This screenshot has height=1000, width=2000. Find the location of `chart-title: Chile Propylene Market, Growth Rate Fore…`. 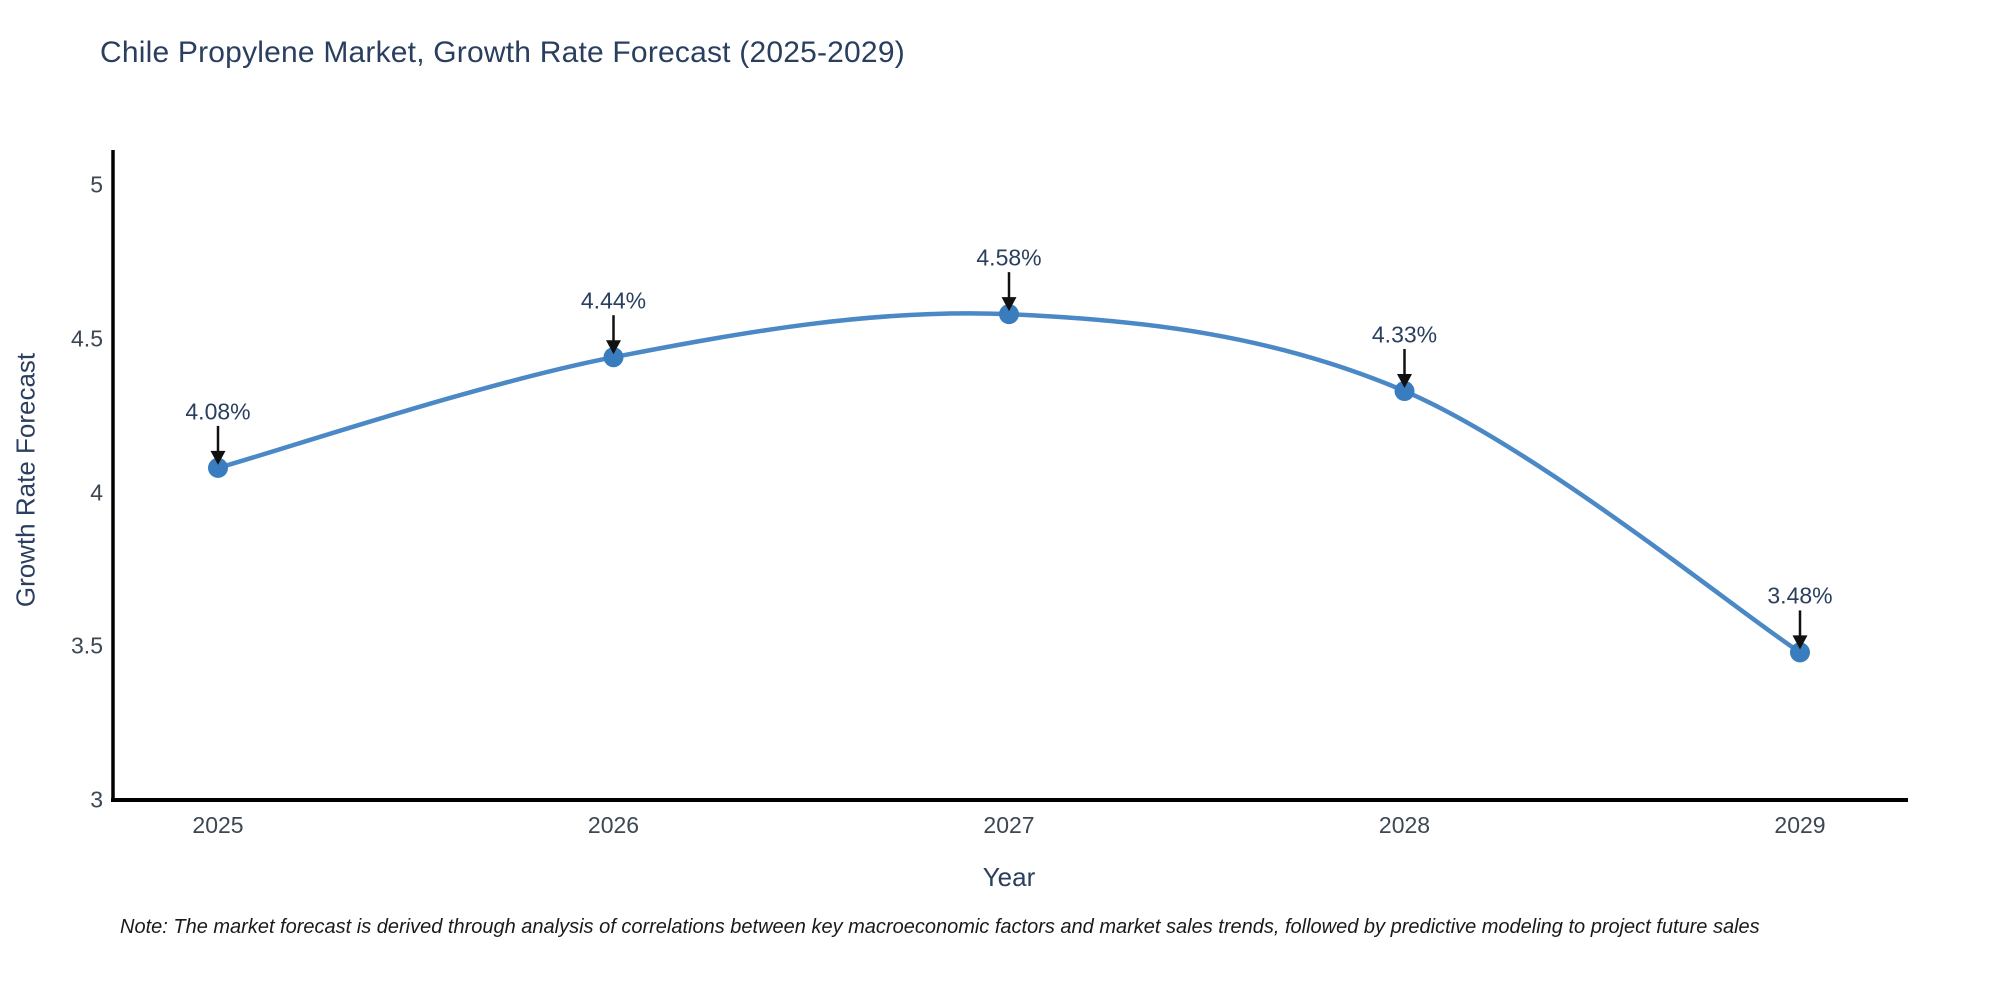

chart-title: Chile Propylene Market, Growth Rate Fore… is located at coordinates (502, 52).